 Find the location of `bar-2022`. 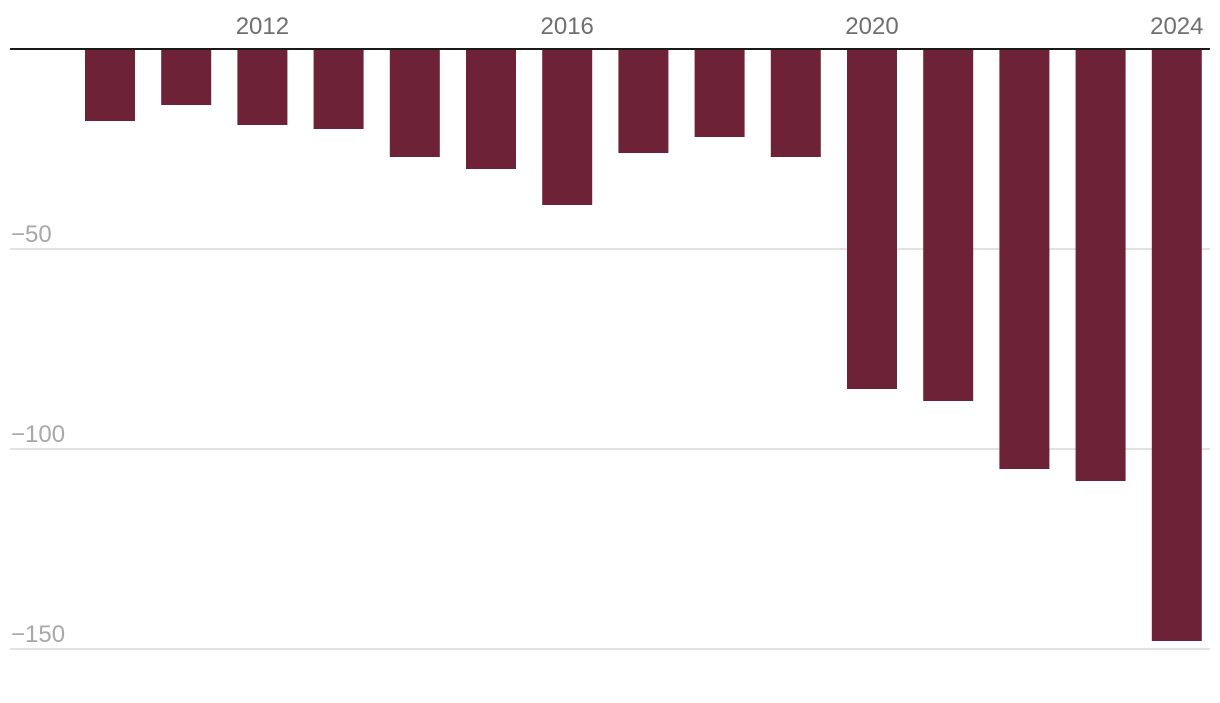

bar-2022 is located at coordinates (1024, 259).